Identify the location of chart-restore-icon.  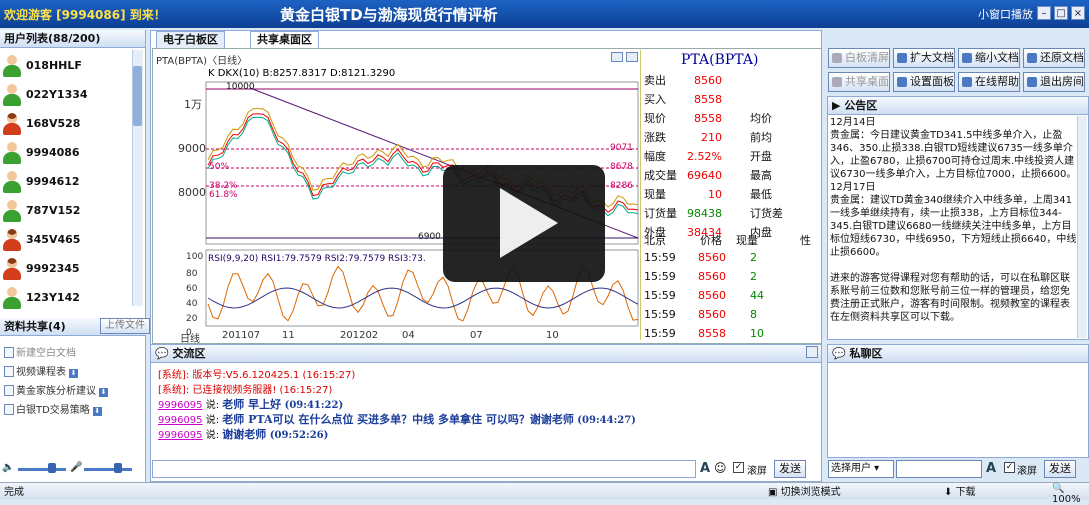
(632, 57).